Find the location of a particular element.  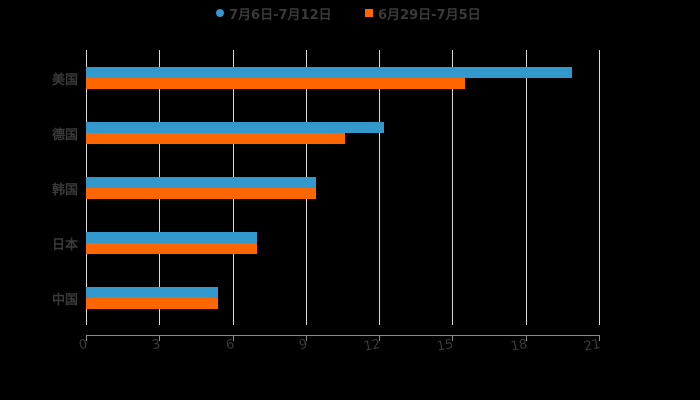

x-tick-label: 21 is located at coordinates (592, 346).